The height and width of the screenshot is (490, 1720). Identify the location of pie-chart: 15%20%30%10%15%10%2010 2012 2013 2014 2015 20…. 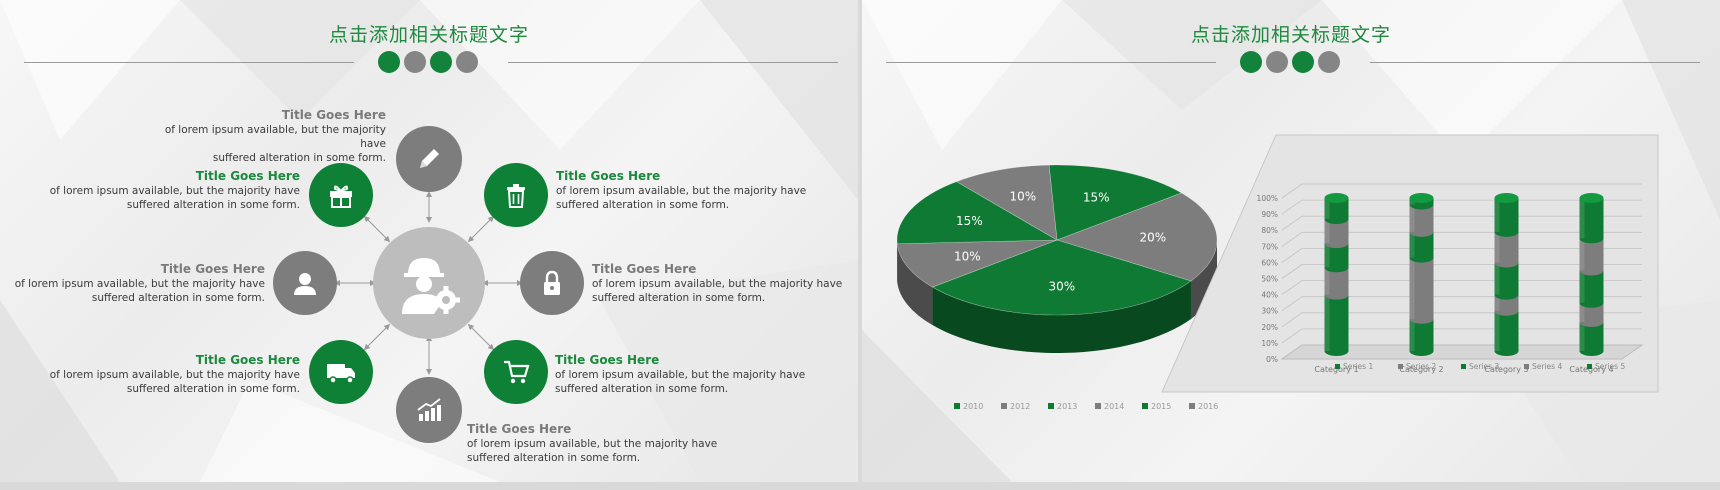
(1057, 287).